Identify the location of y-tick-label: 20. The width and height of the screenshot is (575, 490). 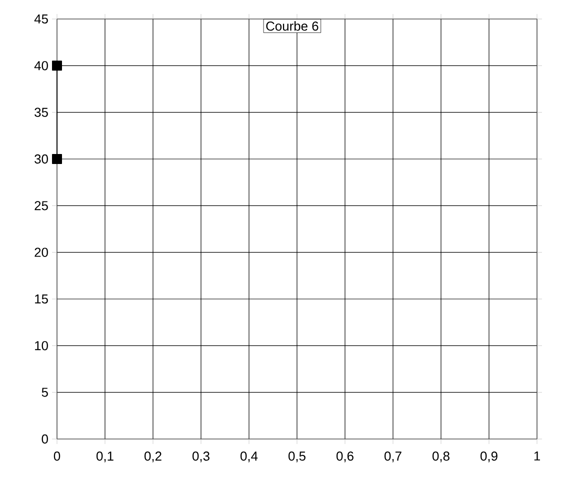
(41, 252).